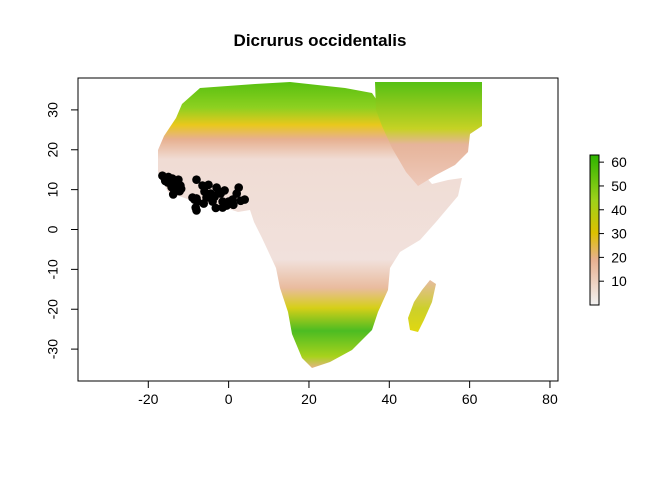  Describe the element at coordinates (594, 230) in the screenshot. I see `legend-colorbar` at that location.